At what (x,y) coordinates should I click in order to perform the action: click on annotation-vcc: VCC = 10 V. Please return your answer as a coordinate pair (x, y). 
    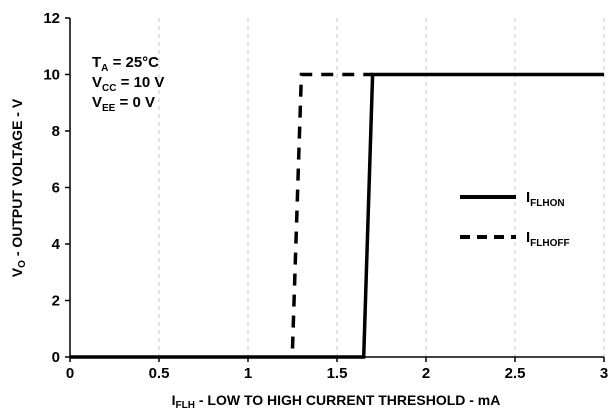
    Looking at the image, I should click on (128, 84).